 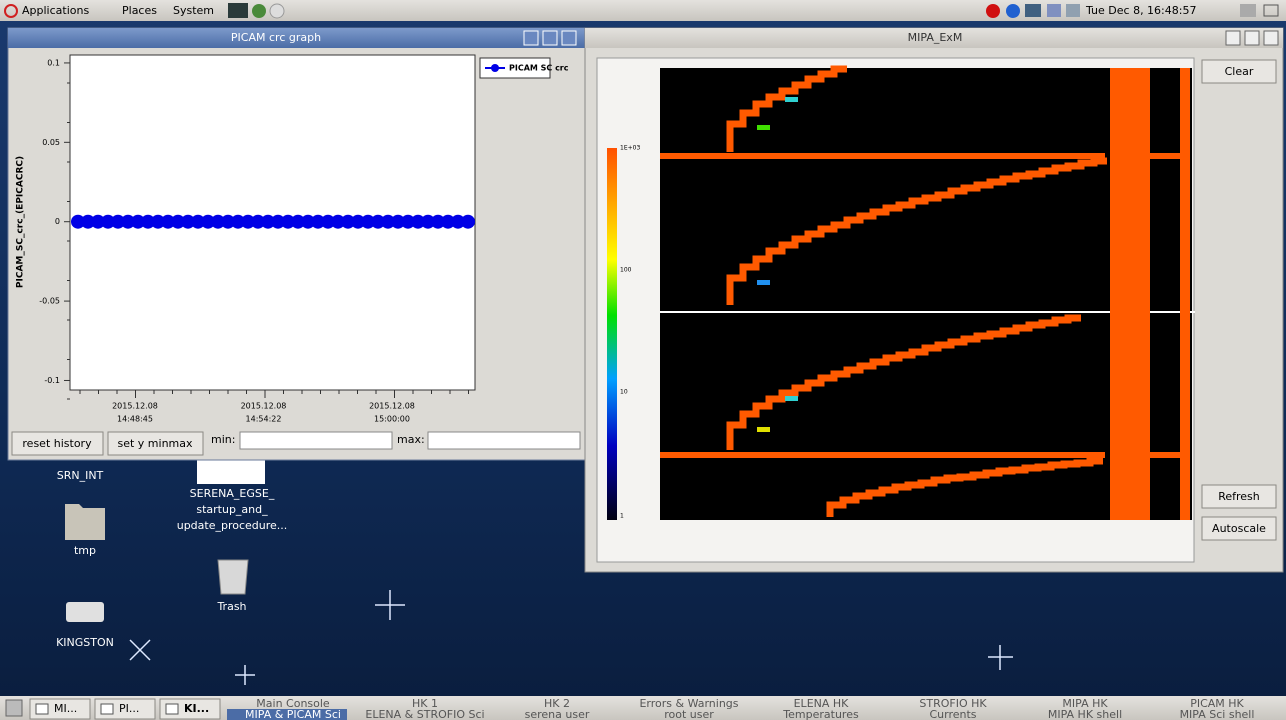 What do you see at coordinates (85, 612) in the screenshot?
I see `drive-icon` at bounding box center [85, 612].